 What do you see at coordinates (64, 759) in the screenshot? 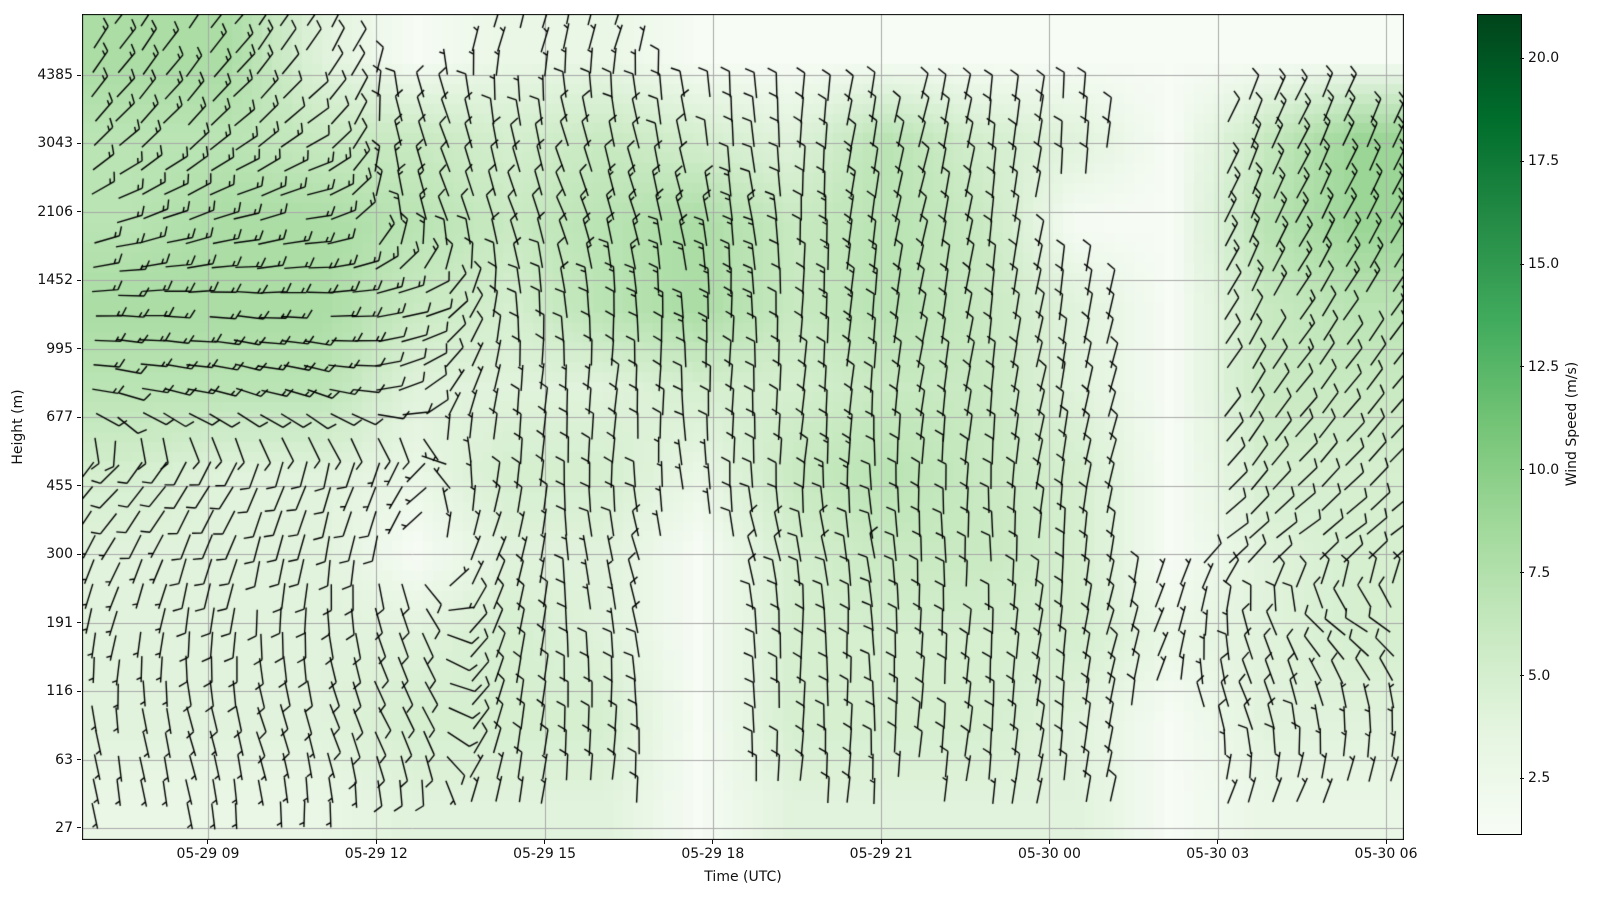
I see `y-tick-label: 63` at bounding box center [64, 759].